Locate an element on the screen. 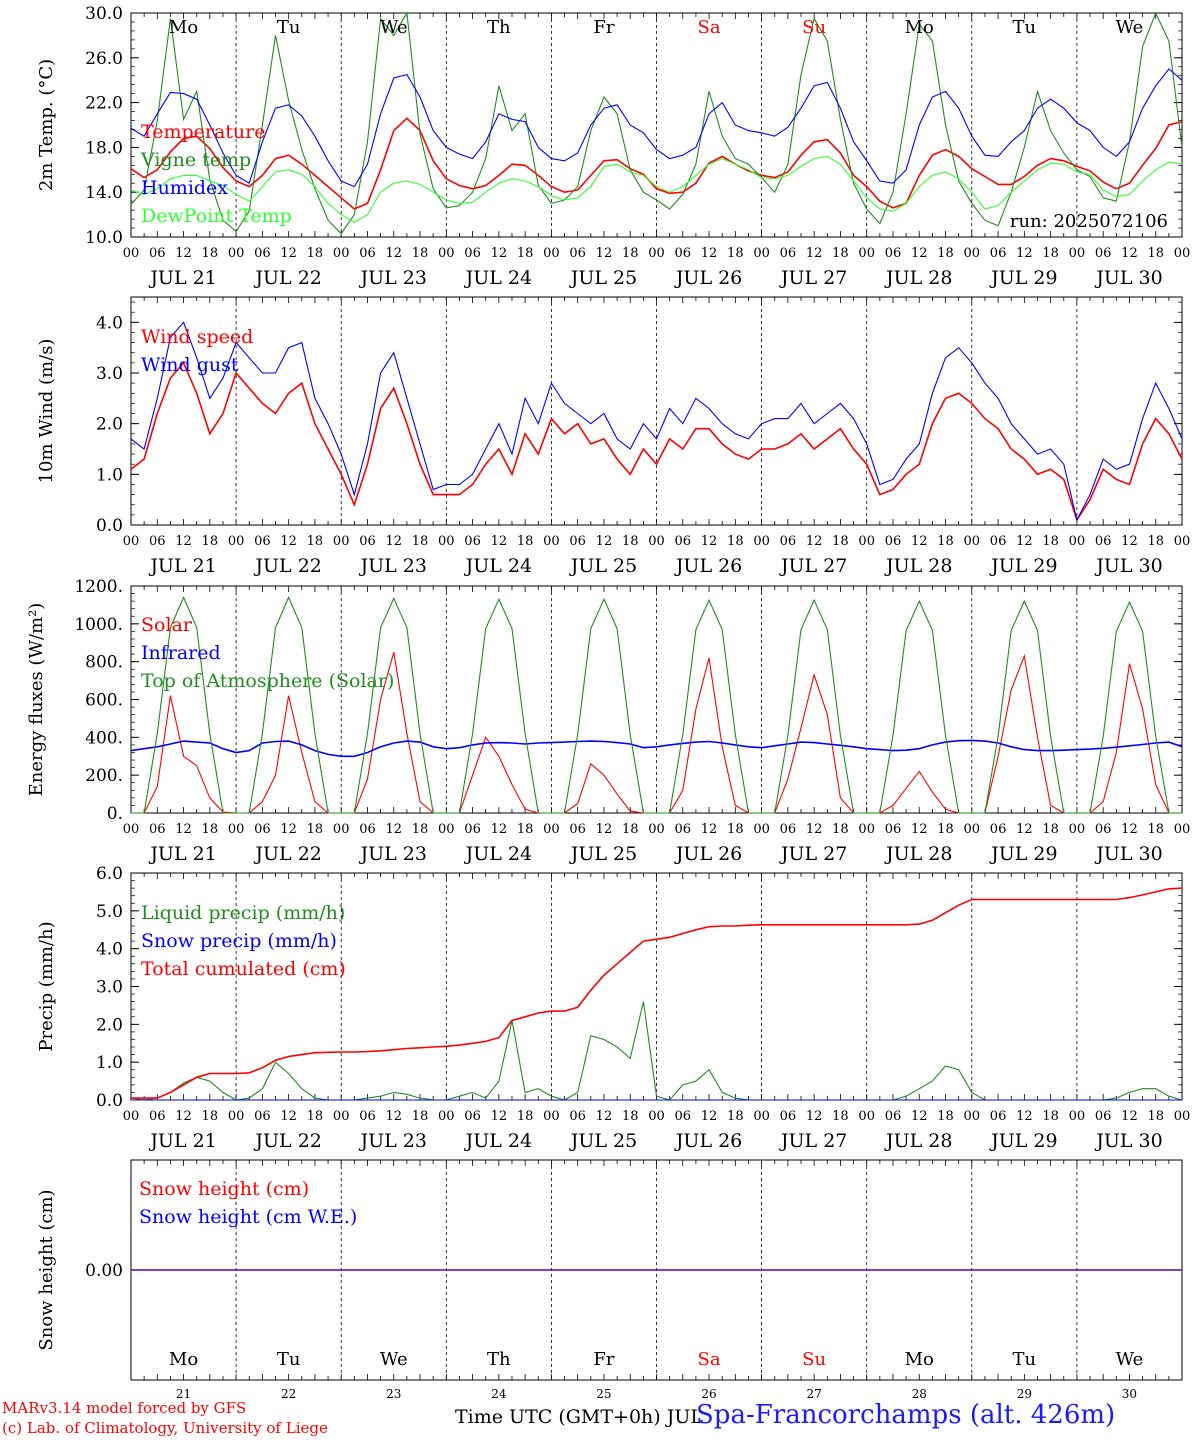 The width and height of the screenshot is (1194, 1440). weekday-label: Sa is located at coordinates (709, 1359).